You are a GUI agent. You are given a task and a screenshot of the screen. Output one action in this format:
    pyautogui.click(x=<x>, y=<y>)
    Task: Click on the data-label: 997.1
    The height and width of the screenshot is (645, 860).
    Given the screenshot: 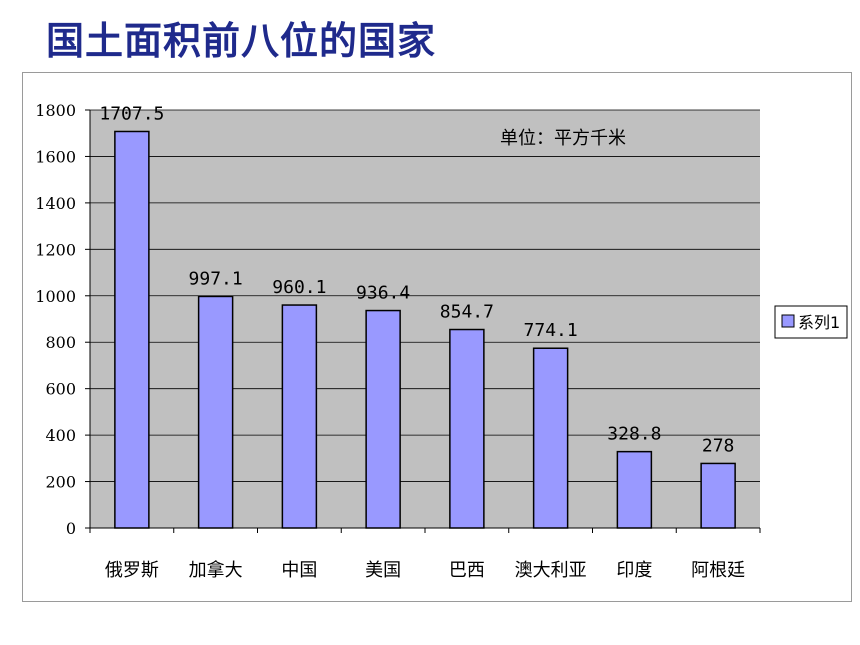 What is the action you would take?
    pyautogui.click(x=216, y=278)
    